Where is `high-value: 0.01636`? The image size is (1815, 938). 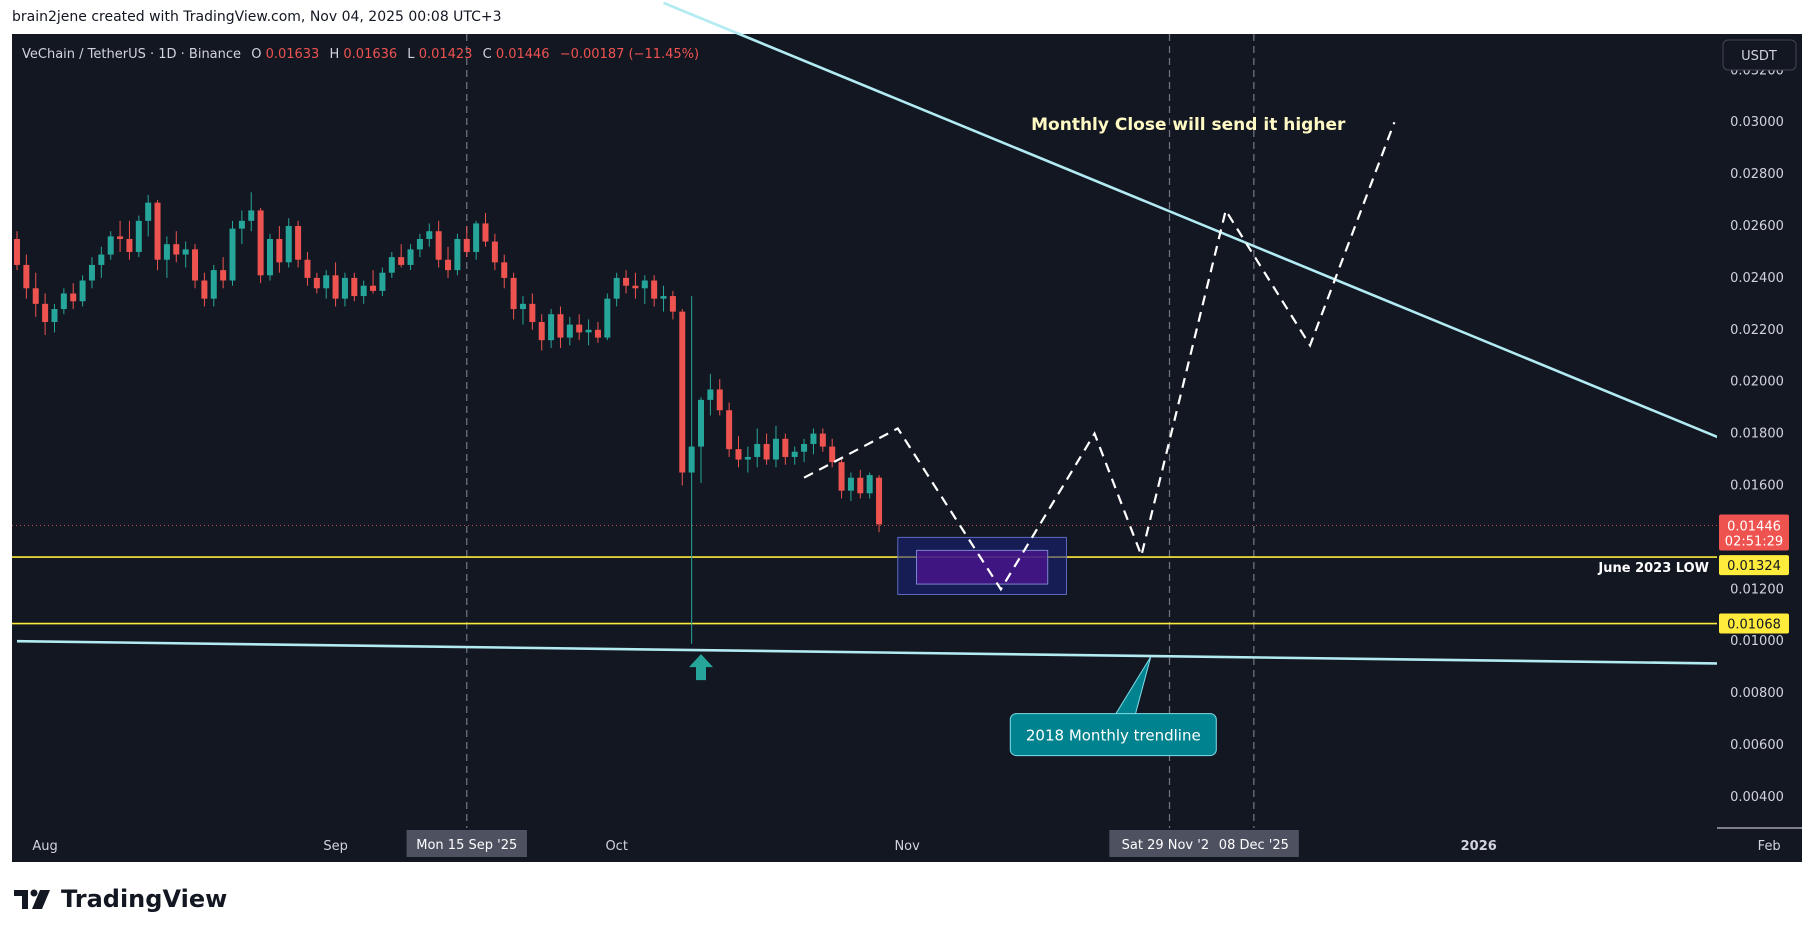 high-value: 0.01636 is located at coordinates (370, 54).